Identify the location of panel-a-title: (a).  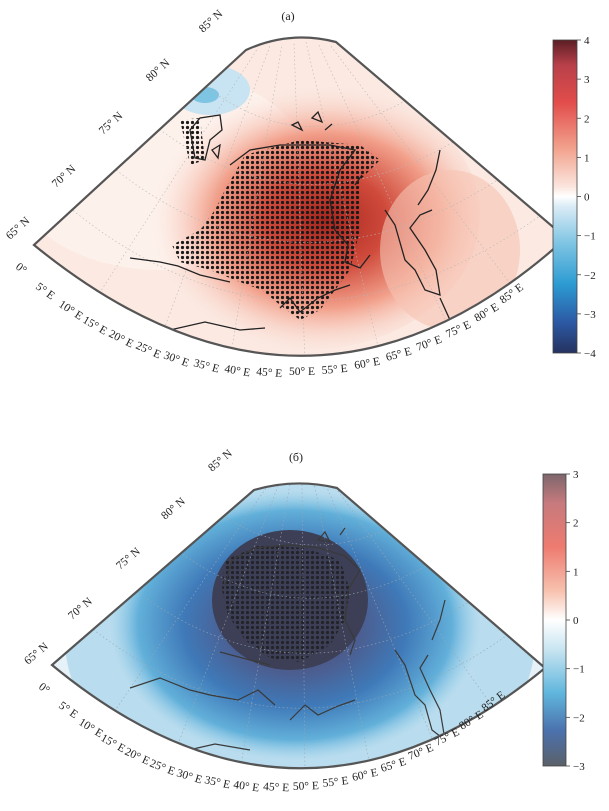
(287, 16).